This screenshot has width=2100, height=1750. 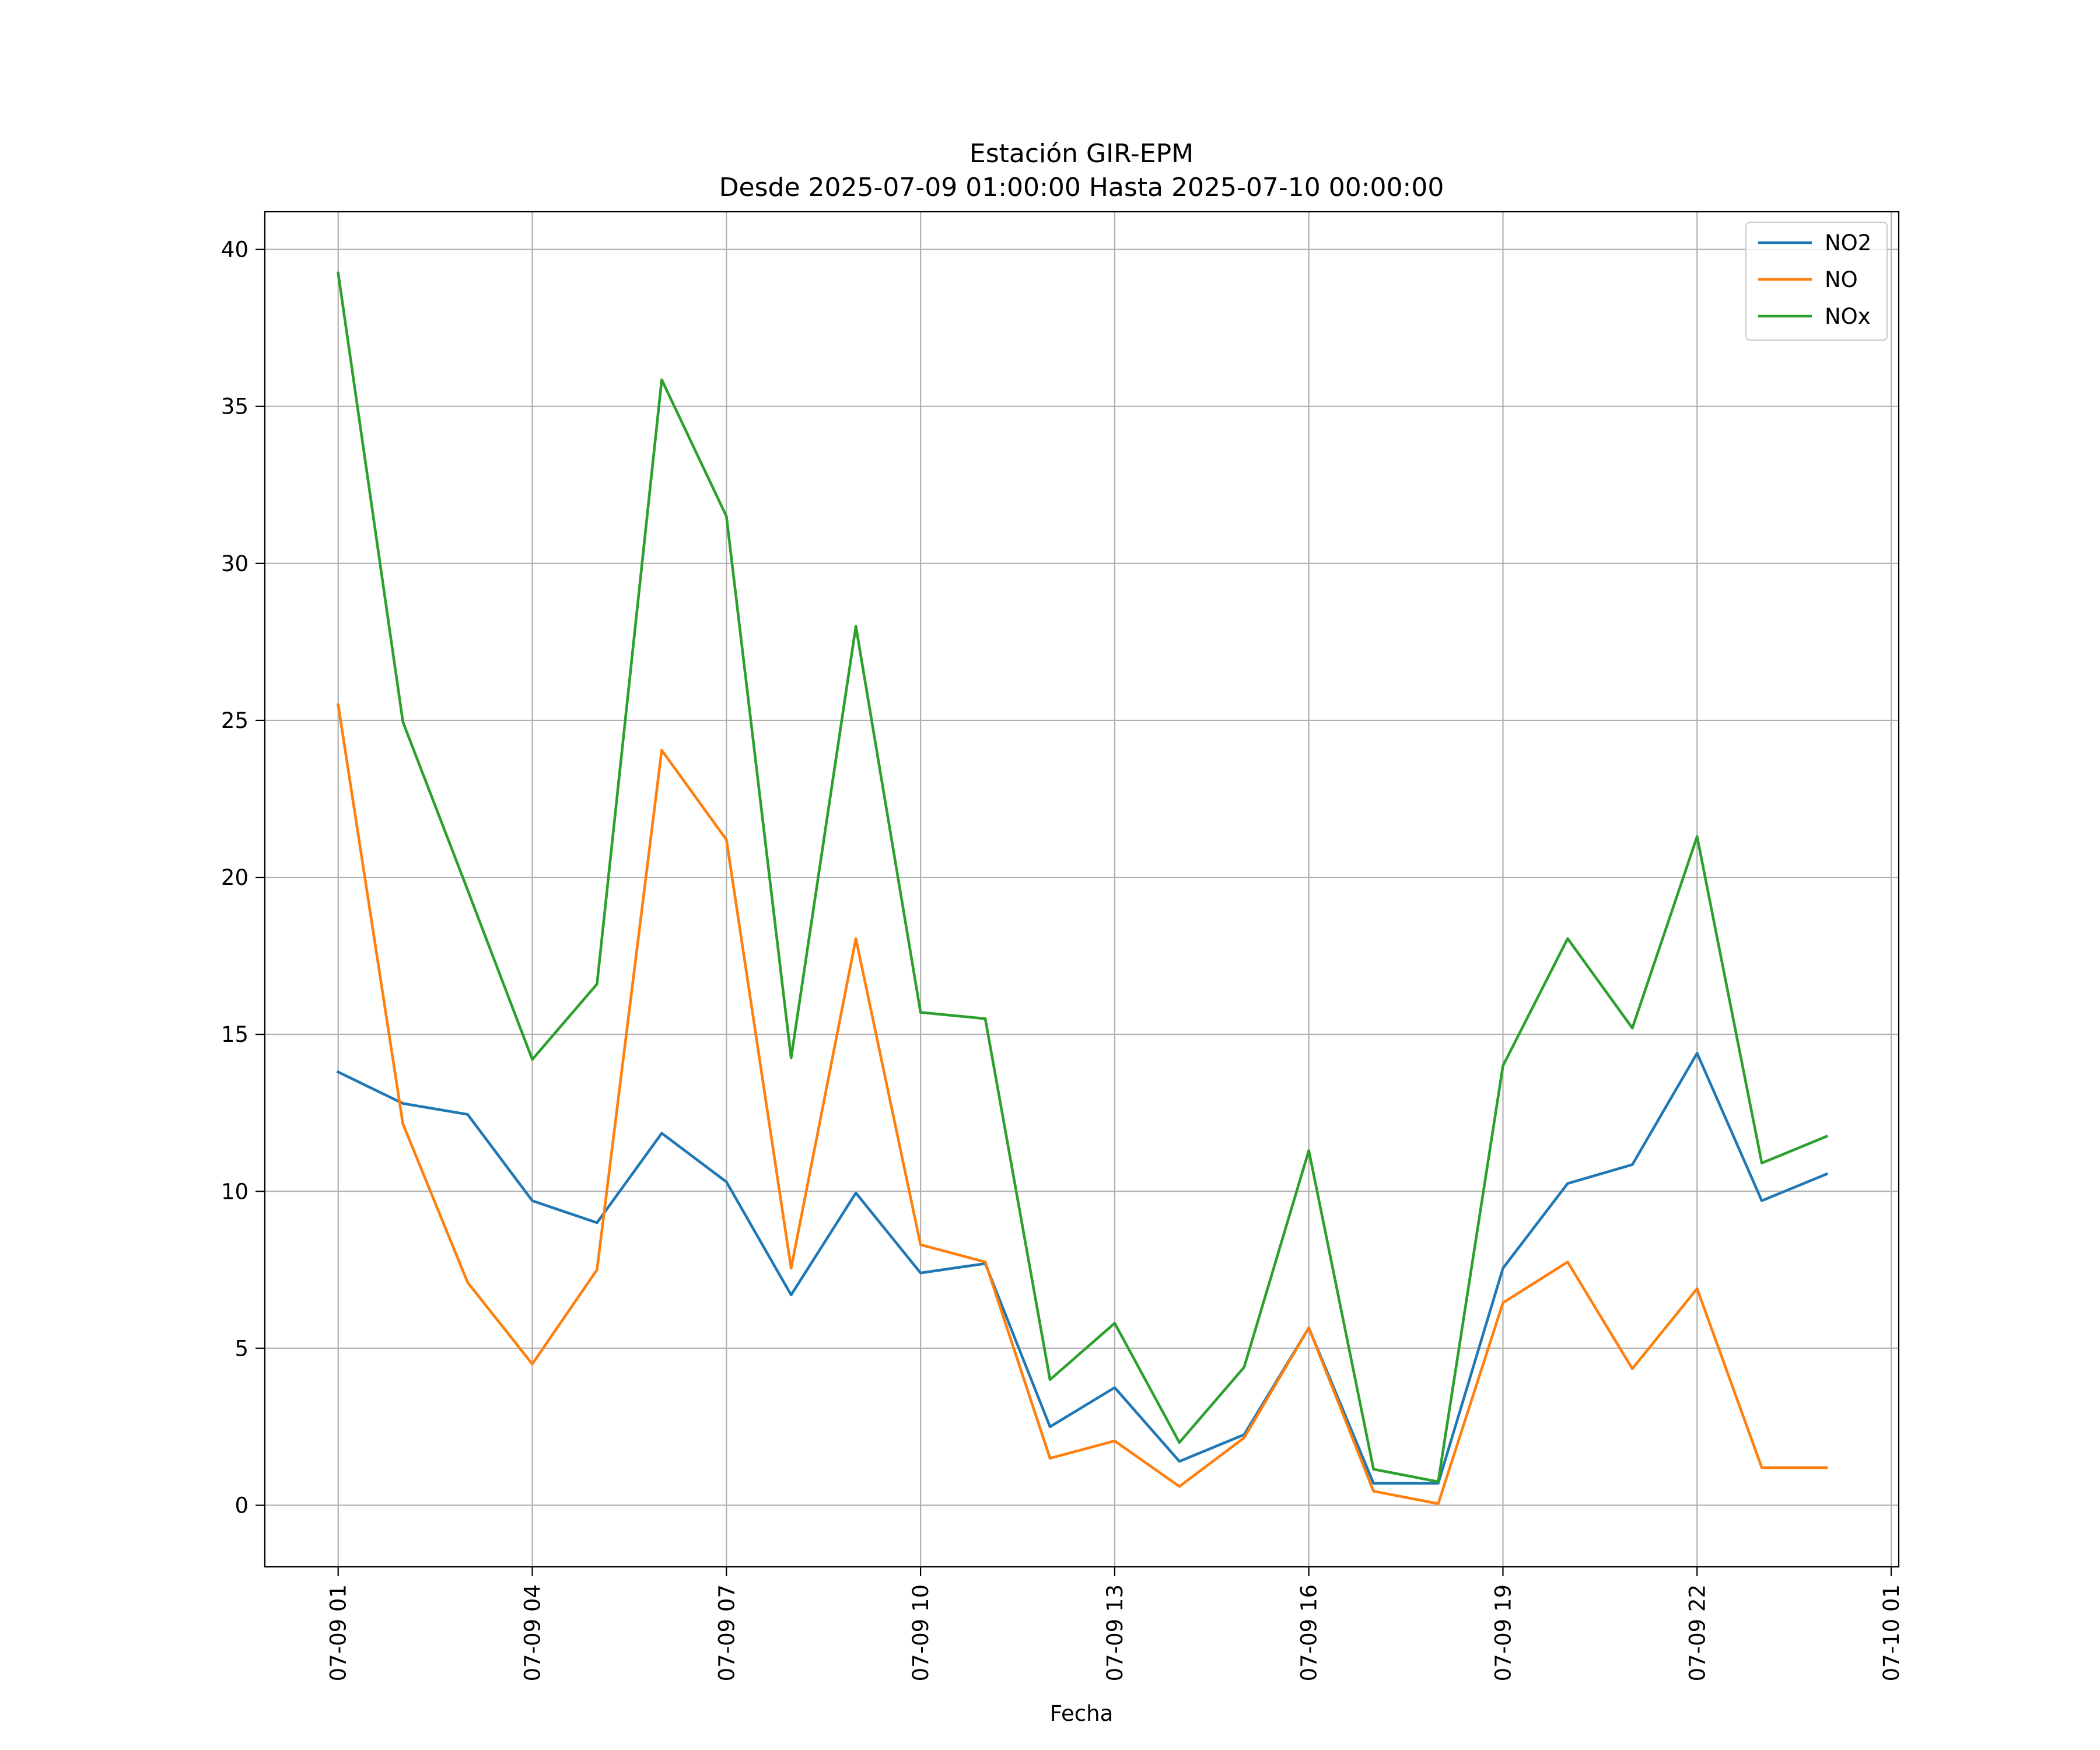 I want to click on x-tick-label: 07-09 01, so click(x=338, y=1632).